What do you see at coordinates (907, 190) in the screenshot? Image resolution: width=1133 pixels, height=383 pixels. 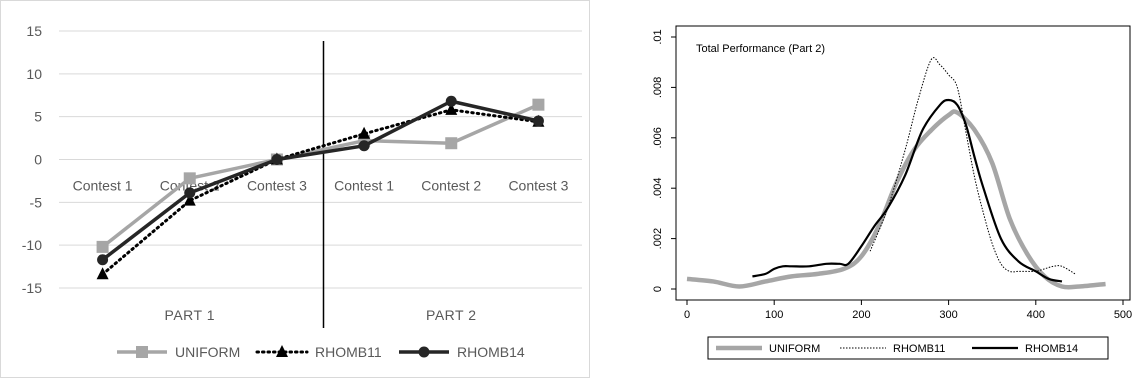 I see `density-curve-RHOMB14` at bounding box center [907, 190].